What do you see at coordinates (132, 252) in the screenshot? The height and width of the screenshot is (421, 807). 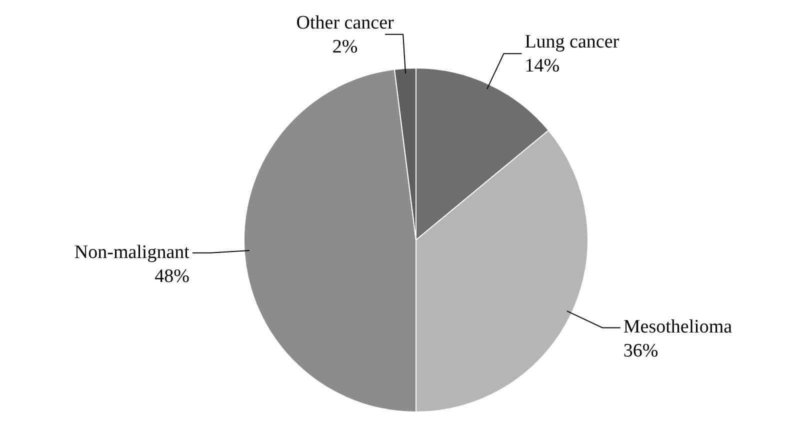 I see `slice-label: Non-malignant` at bounding box center [132, 252].